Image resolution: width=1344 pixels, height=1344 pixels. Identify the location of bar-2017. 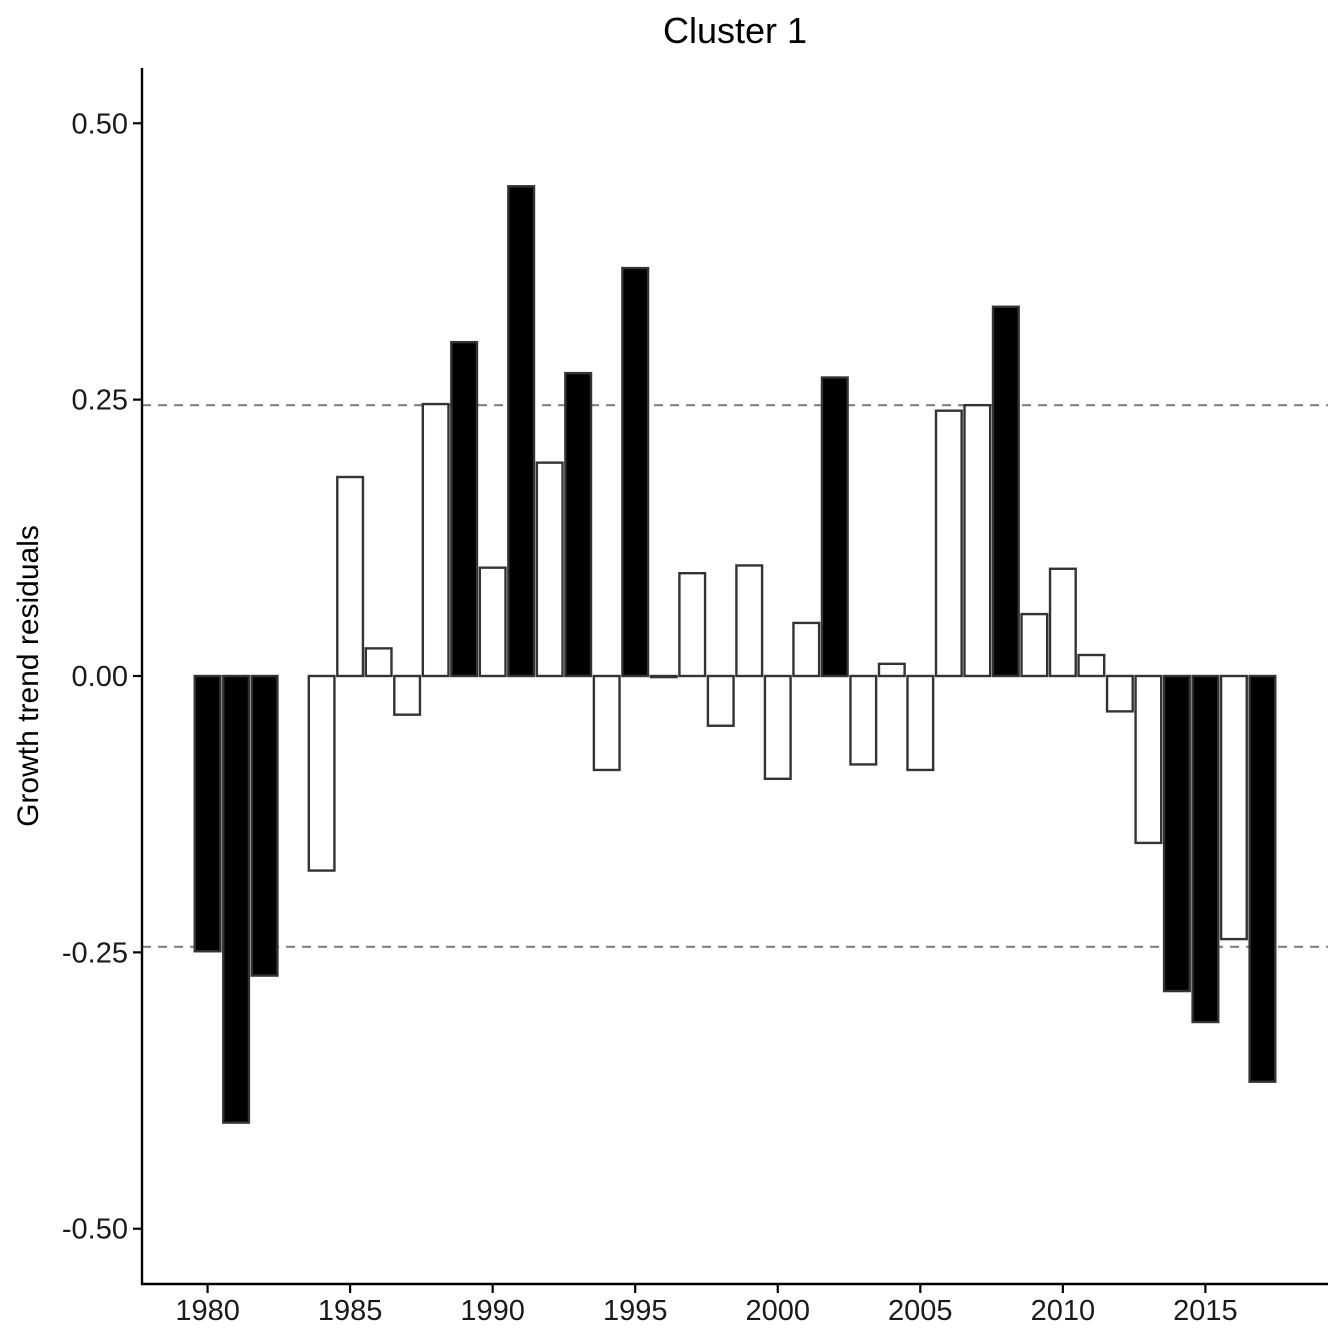
(1262, 878).